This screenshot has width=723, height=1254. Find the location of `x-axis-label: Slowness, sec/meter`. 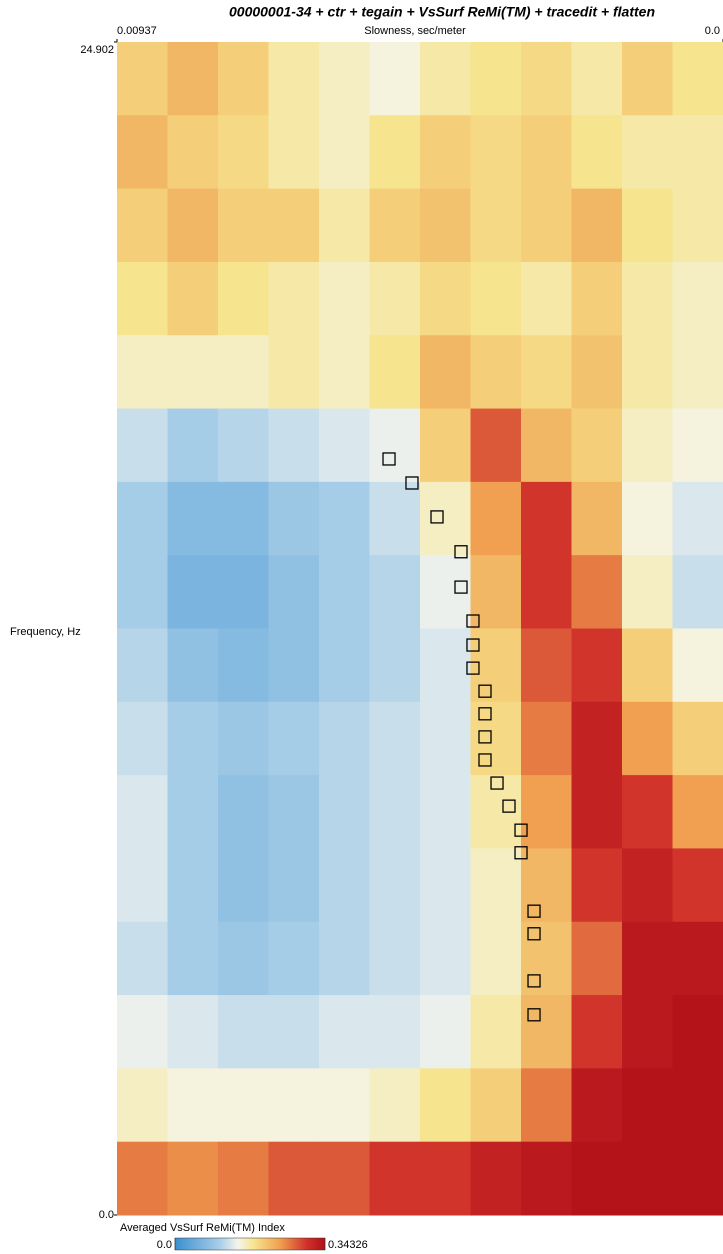

x-axis-label: Slowness, sec/meter is located at coordinates (415, 31).